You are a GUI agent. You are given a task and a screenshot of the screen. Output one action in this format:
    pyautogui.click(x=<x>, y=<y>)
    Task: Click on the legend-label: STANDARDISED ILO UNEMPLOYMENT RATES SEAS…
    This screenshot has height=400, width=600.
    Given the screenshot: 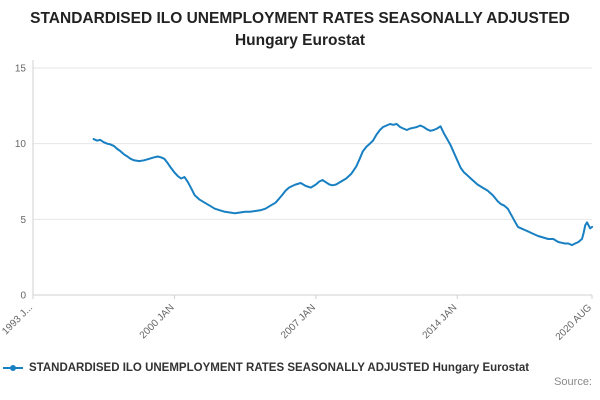 What is the action you would take?
    pyautogui.click(x=279, y=368)
    